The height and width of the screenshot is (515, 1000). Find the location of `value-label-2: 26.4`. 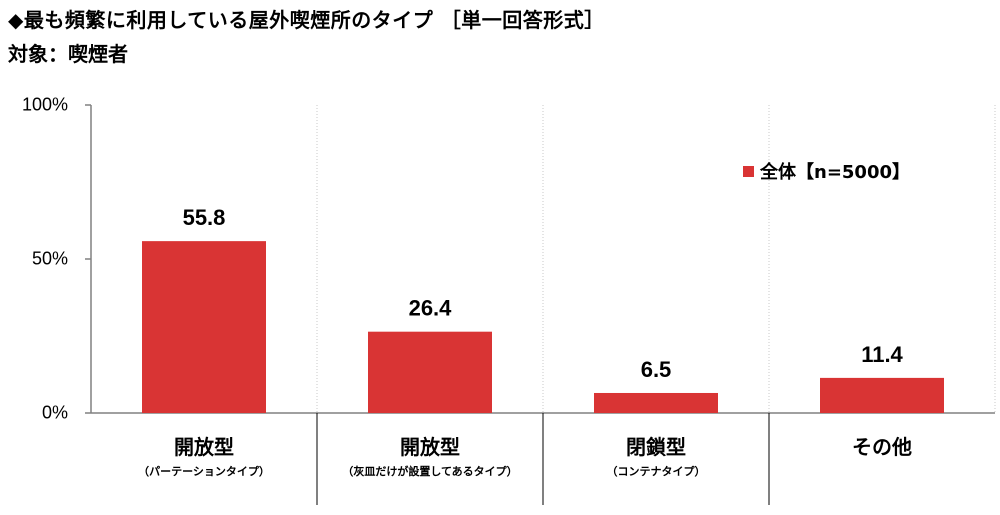

value-label-2: 26.4 is located at coordinates (431, 308).